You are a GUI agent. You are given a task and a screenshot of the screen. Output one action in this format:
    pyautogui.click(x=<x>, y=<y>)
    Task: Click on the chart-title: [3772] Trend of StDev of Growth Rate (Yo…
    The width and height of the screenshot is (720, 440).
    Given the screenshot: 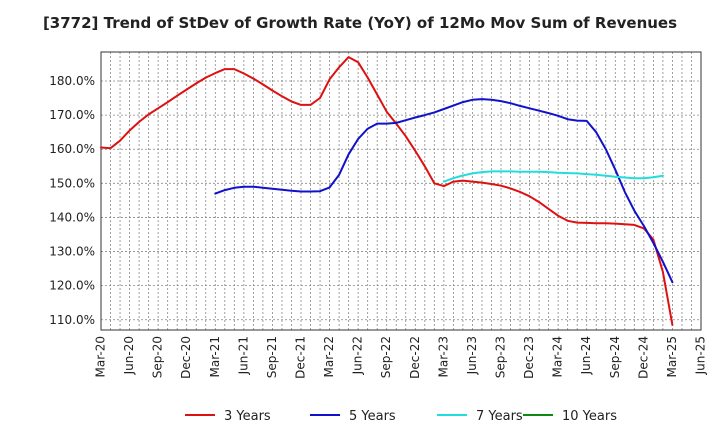 What is the action you would take?
    pyautogui.click(x=360, y=23)
    